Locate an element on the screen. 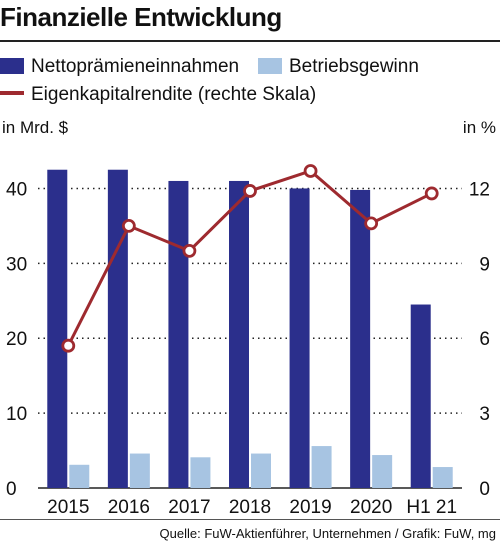 Image resolution: width=500 pixels, height=545 pixels. x-tick-label: 2018 is located at coordinates (250, 507).